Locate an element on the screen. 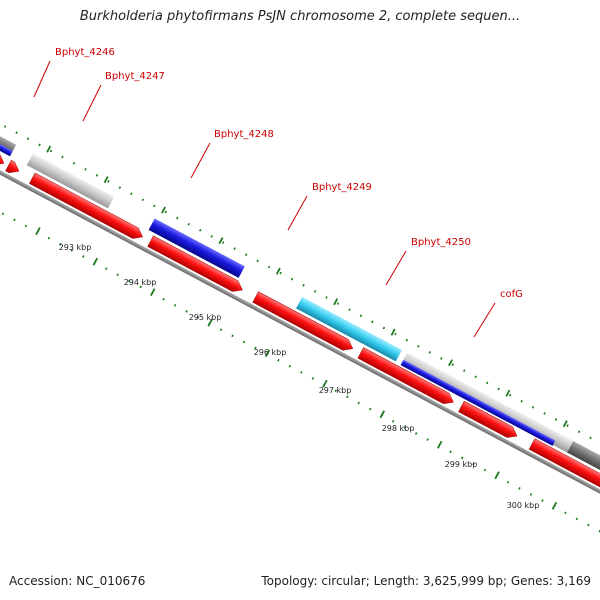  gene-block-dark is located at coordinates (583, 469).